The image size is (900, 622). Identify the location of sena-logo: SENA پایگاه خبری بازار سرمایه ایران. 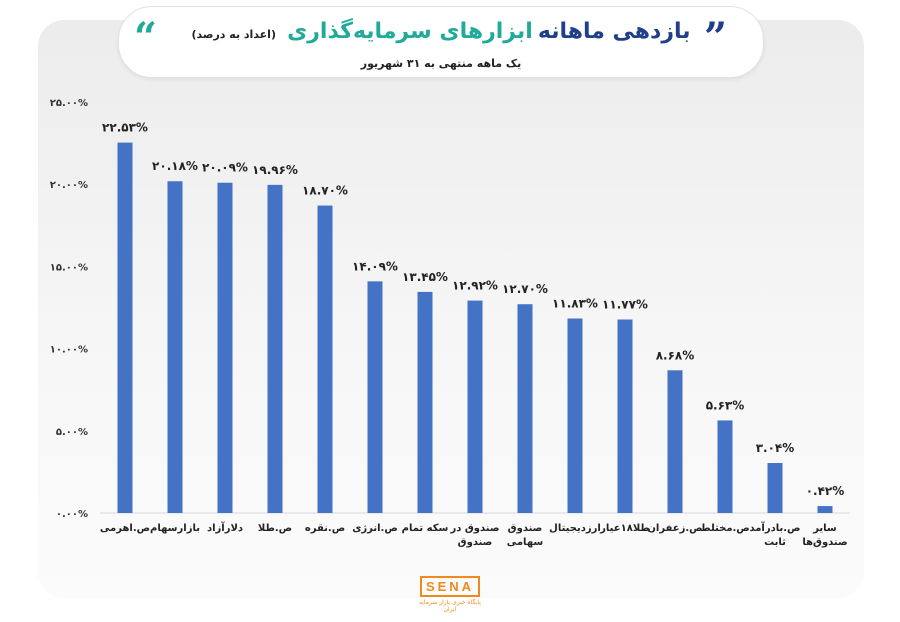
(450, 594).